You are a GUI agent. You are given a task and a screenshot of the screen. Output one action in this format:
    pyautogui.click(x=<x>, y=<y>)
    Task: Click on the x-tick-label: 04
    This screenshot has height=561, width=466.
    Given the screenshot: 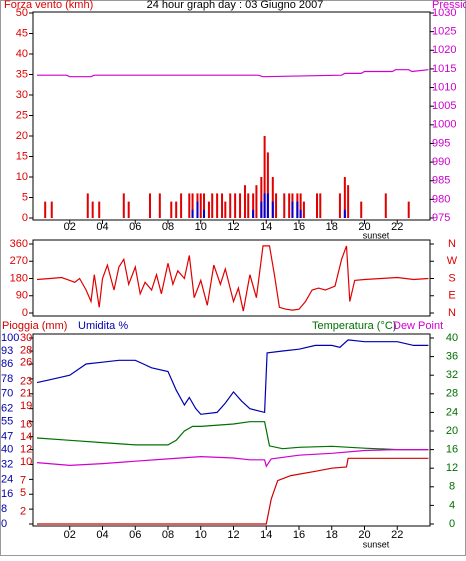 What is the action you would take?
    pyautogui.click(x=102, y=227)
    